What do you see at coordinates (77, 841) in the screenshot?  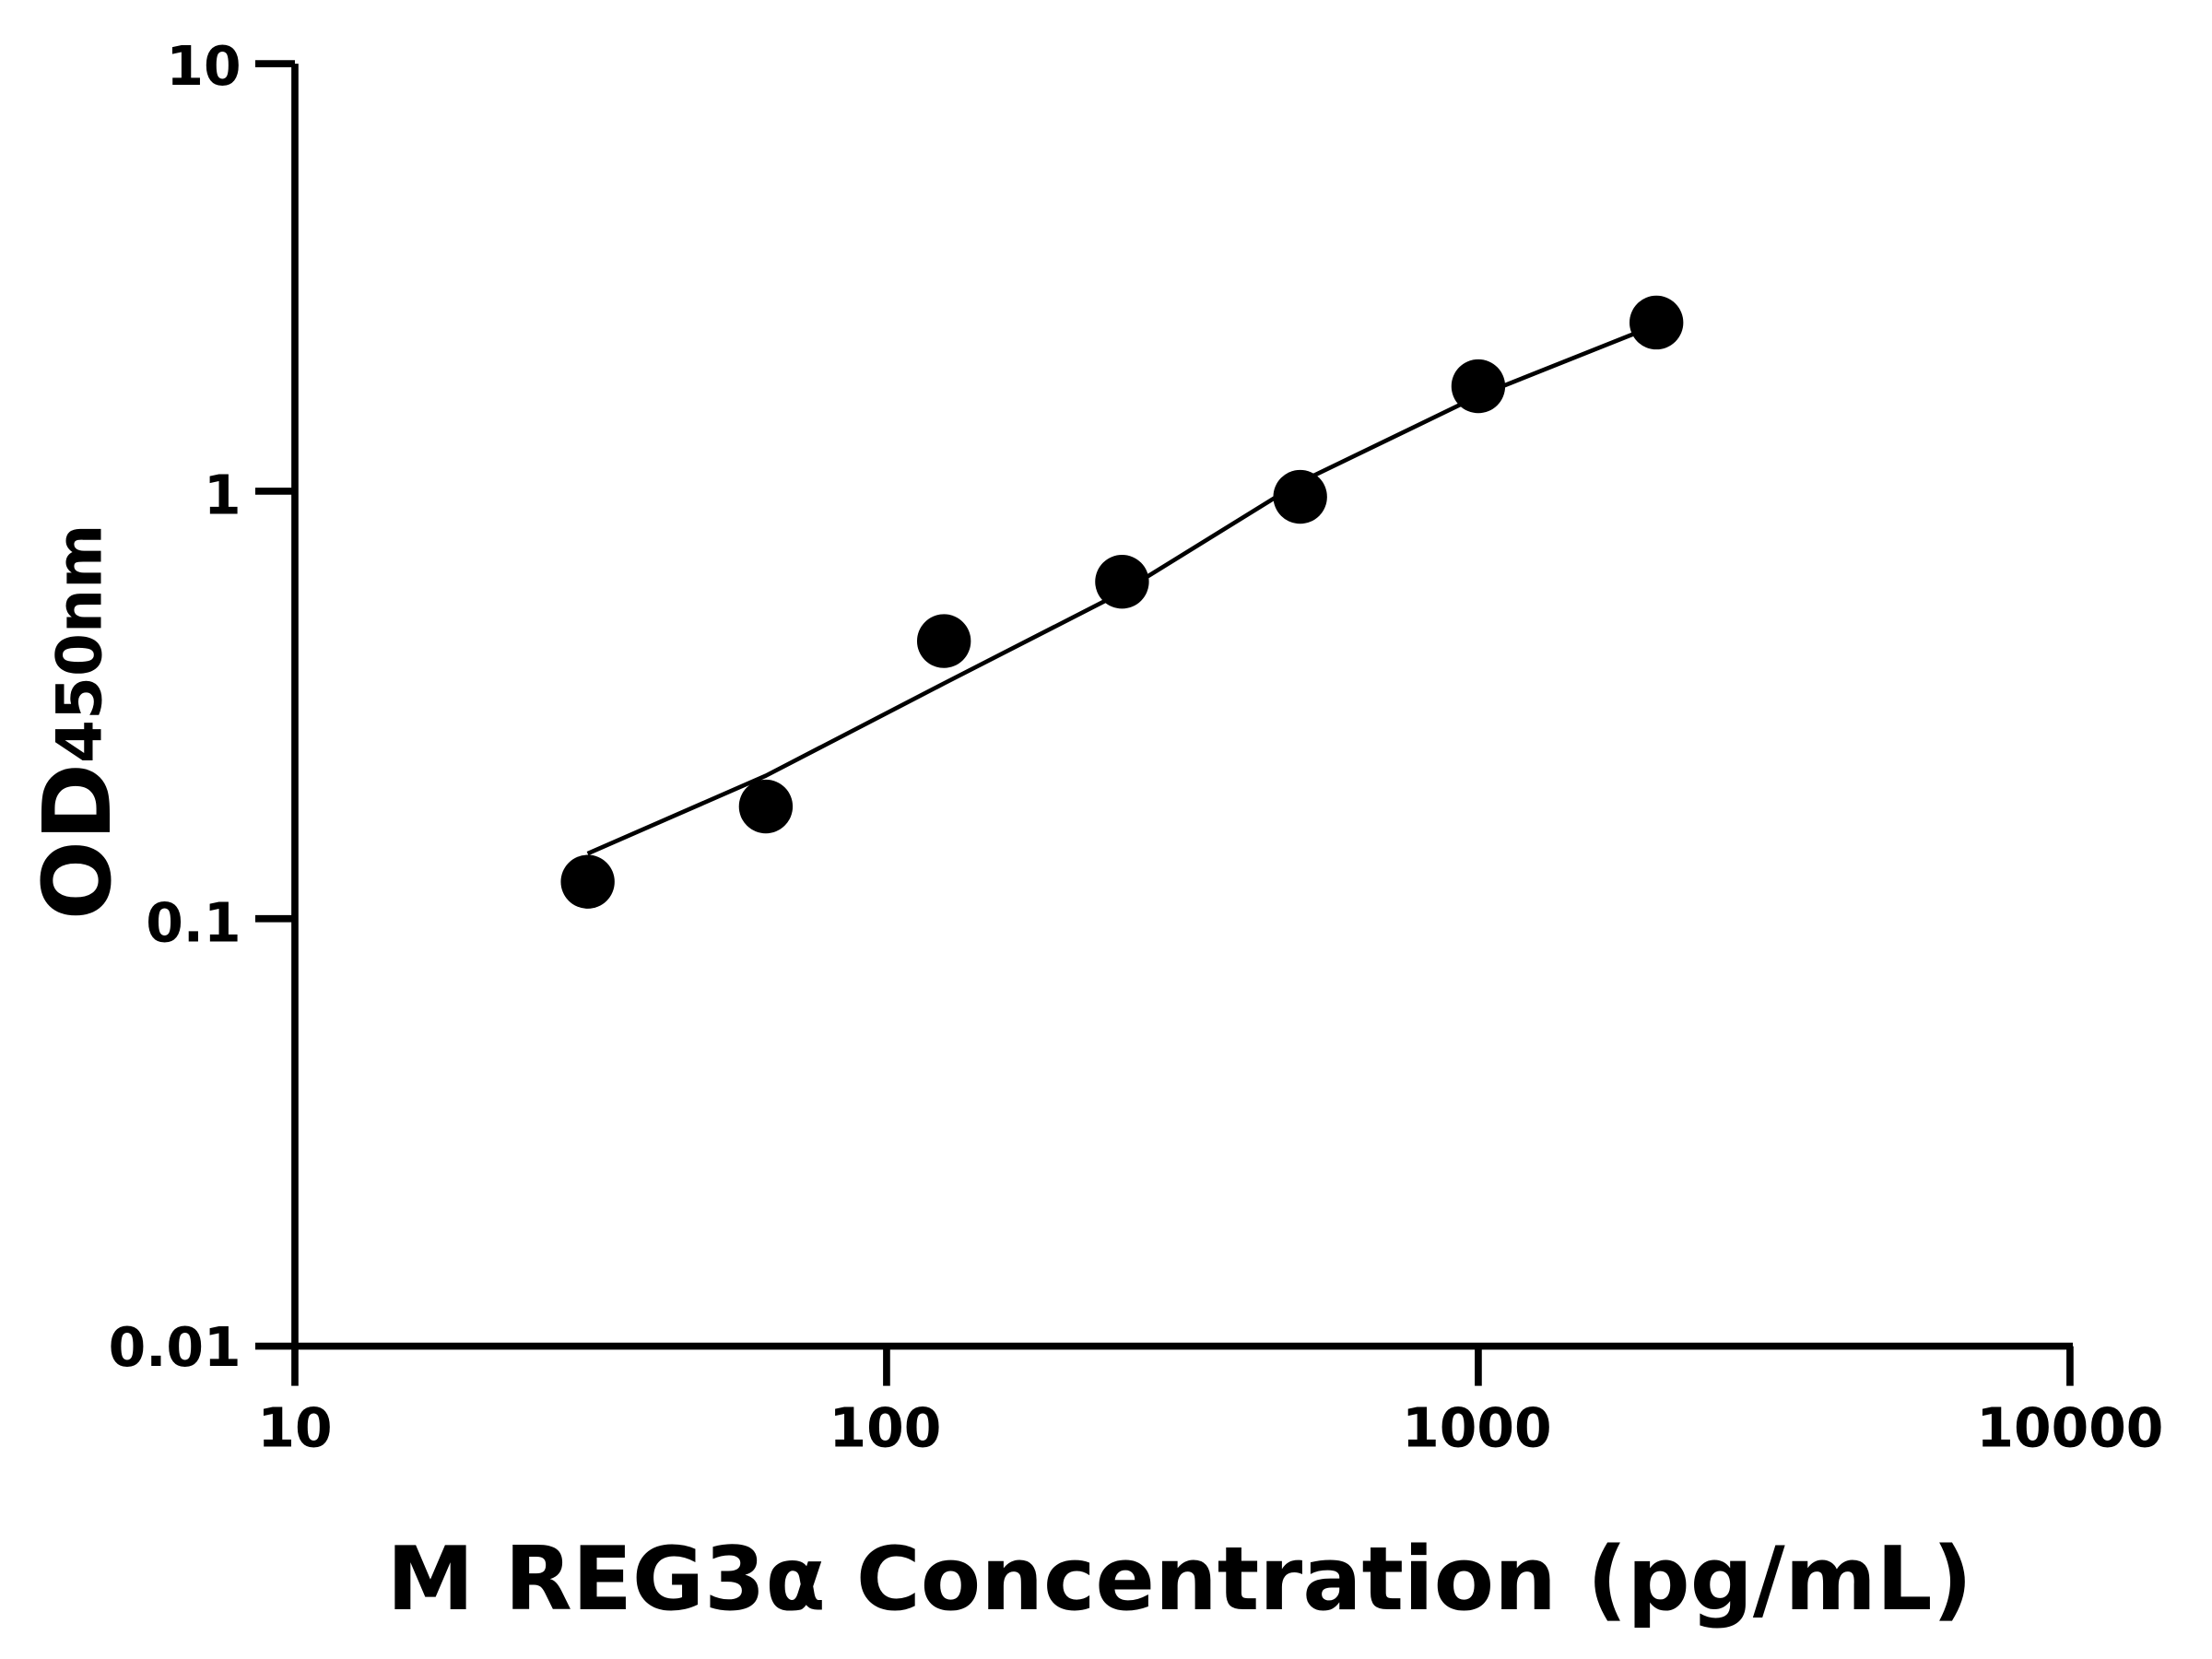 I see `y-axis-label-main: OD` at bounding box center [77, 841].